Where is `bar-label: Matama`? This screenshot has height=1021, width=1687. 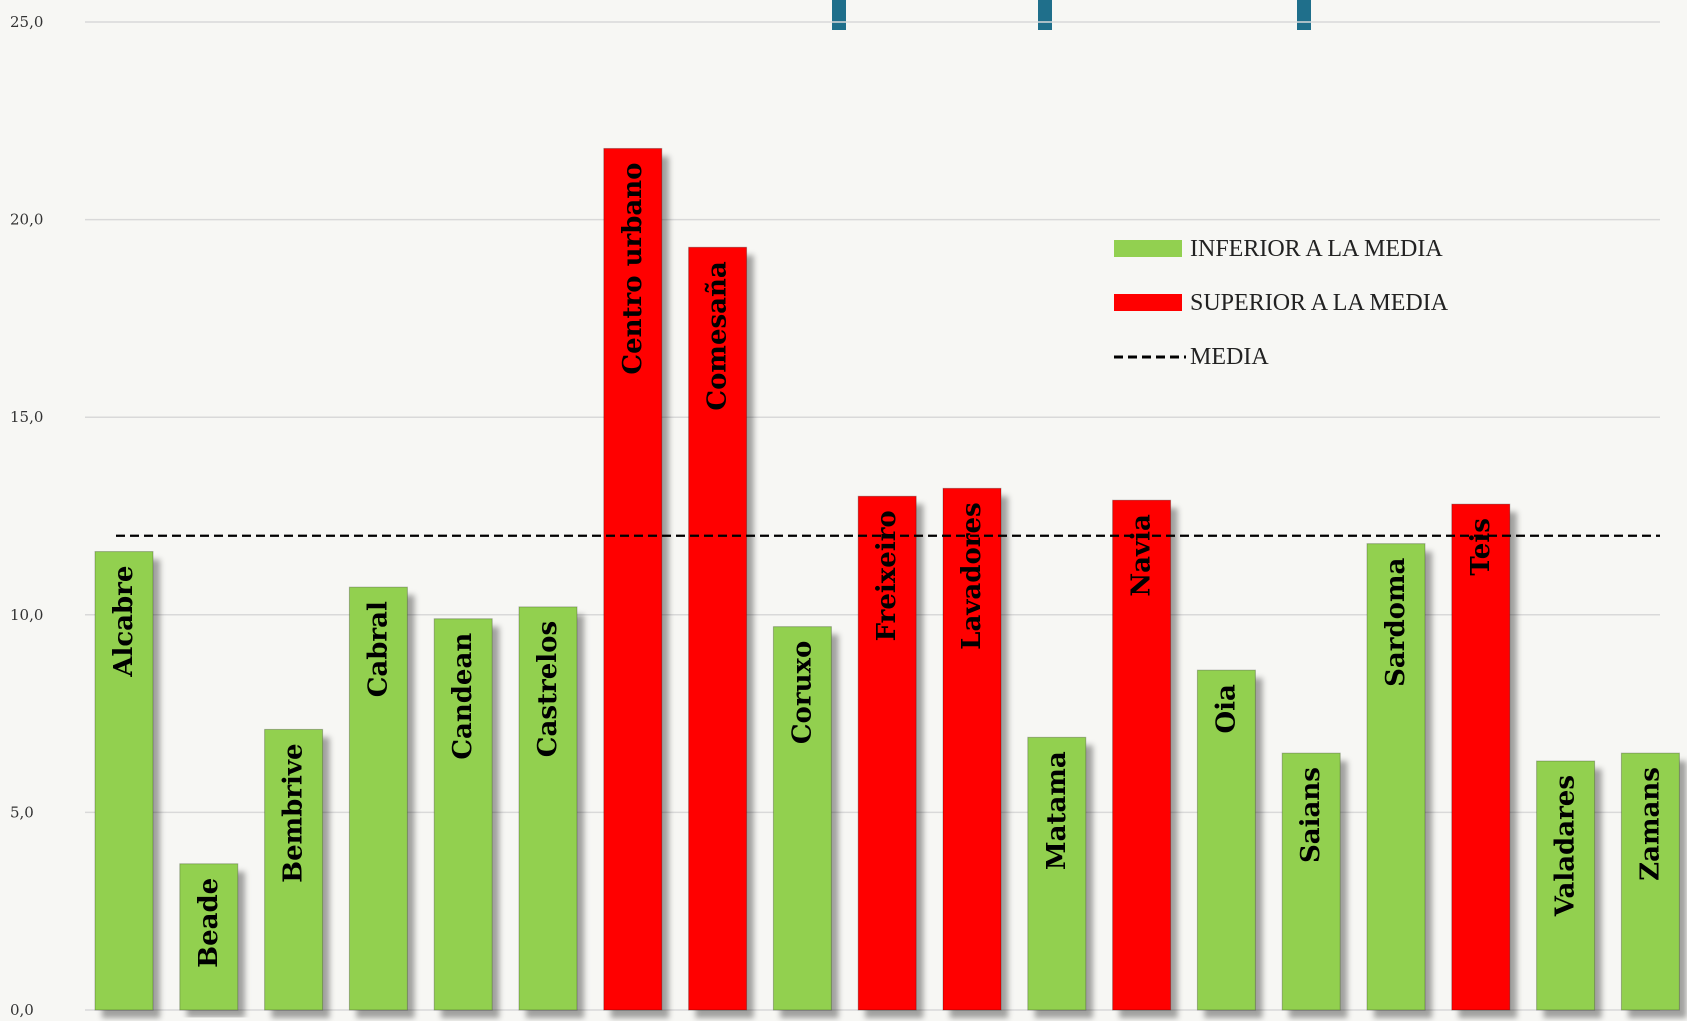
bar-label: Matama is located at coordinates (1057, 810).